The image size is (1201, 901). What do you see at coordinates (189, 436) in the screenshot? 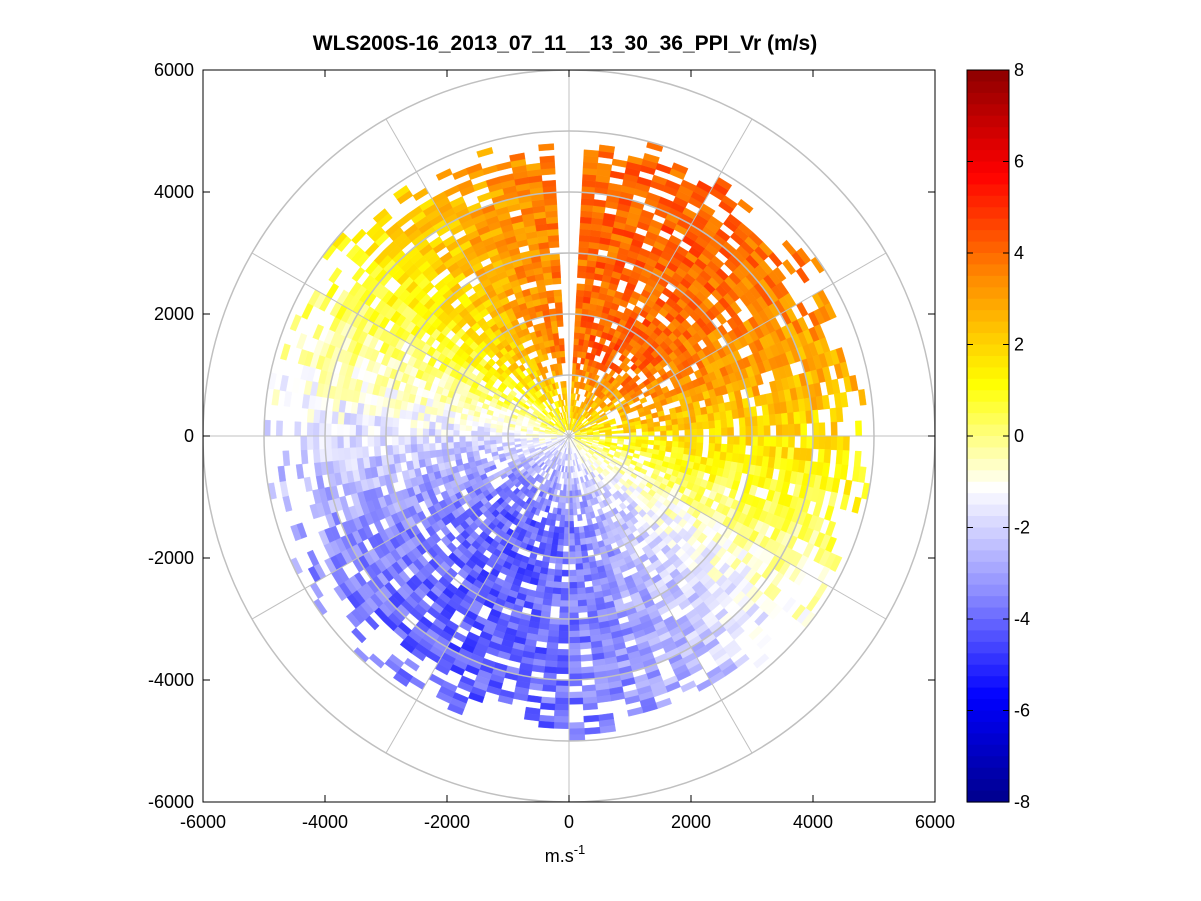
I see `y-tick-label: 0` at bounding box center [189, 436].